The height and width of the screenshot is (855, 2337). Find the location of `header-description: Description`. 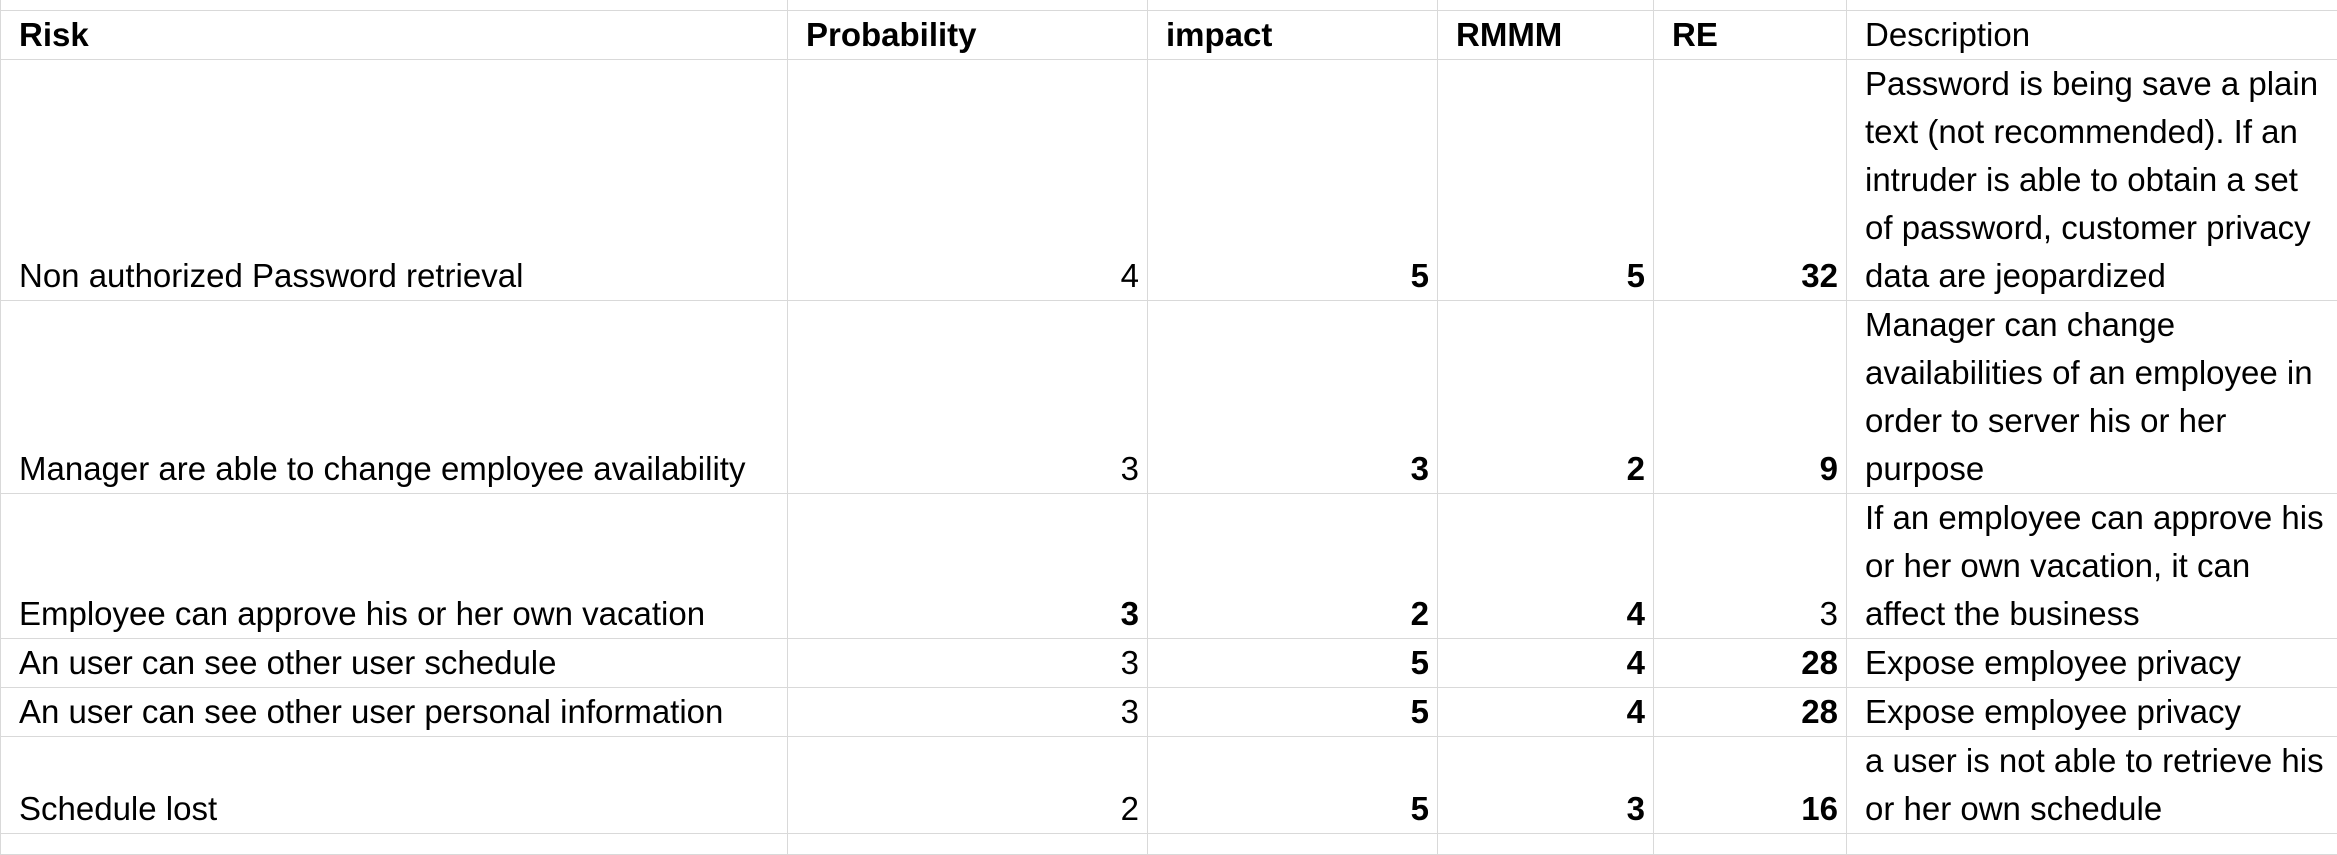

header-description: Description is located at coordinates (2092, 35).